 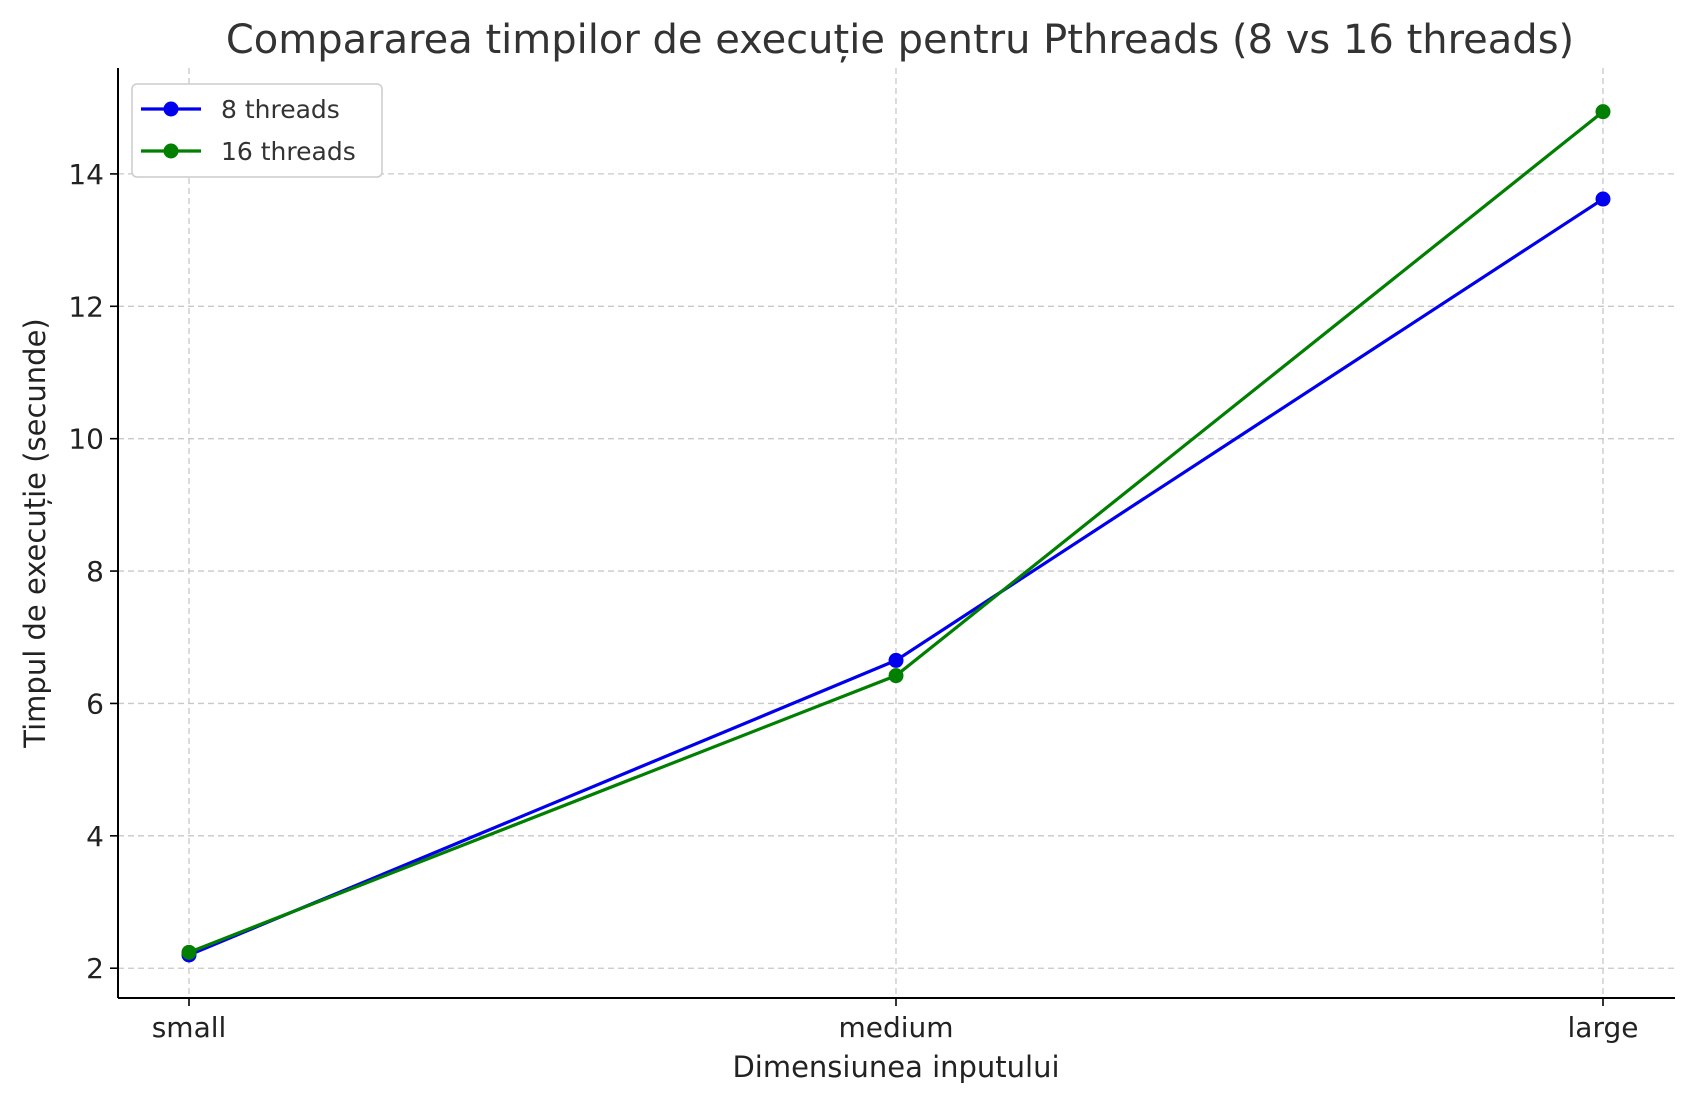 I want to click on y-tick-label: 12, so click(x=86, y=306).